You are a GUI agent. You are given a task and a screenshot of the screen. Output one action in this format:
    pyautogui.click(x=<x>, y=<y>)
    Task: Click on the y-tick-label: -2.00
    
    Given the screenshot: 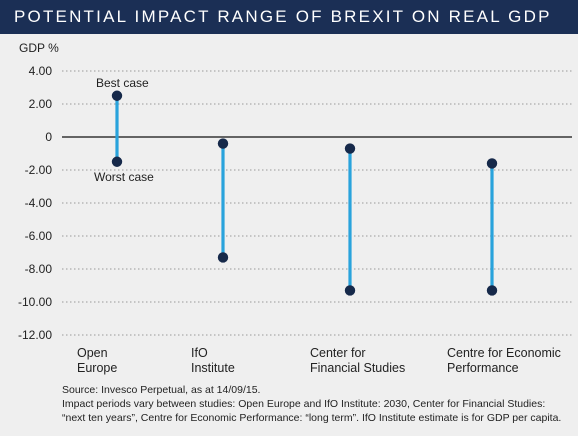 What is the action you would take?
    pyautogui.click(x=39, y=170)
    